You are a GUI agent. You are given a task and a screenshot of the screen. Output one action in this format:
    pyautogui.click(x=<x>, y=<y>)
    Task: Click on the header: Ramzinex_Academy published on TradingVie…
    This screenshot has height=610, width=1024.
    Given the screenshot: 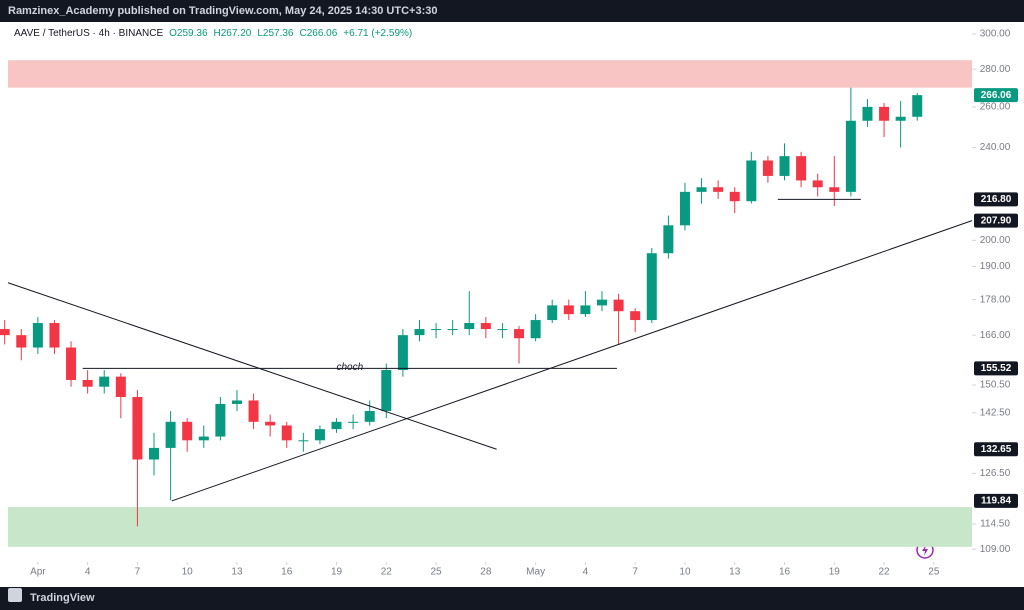 What is the action you would take?
    pyautogui.click(x=223, y=11)
    